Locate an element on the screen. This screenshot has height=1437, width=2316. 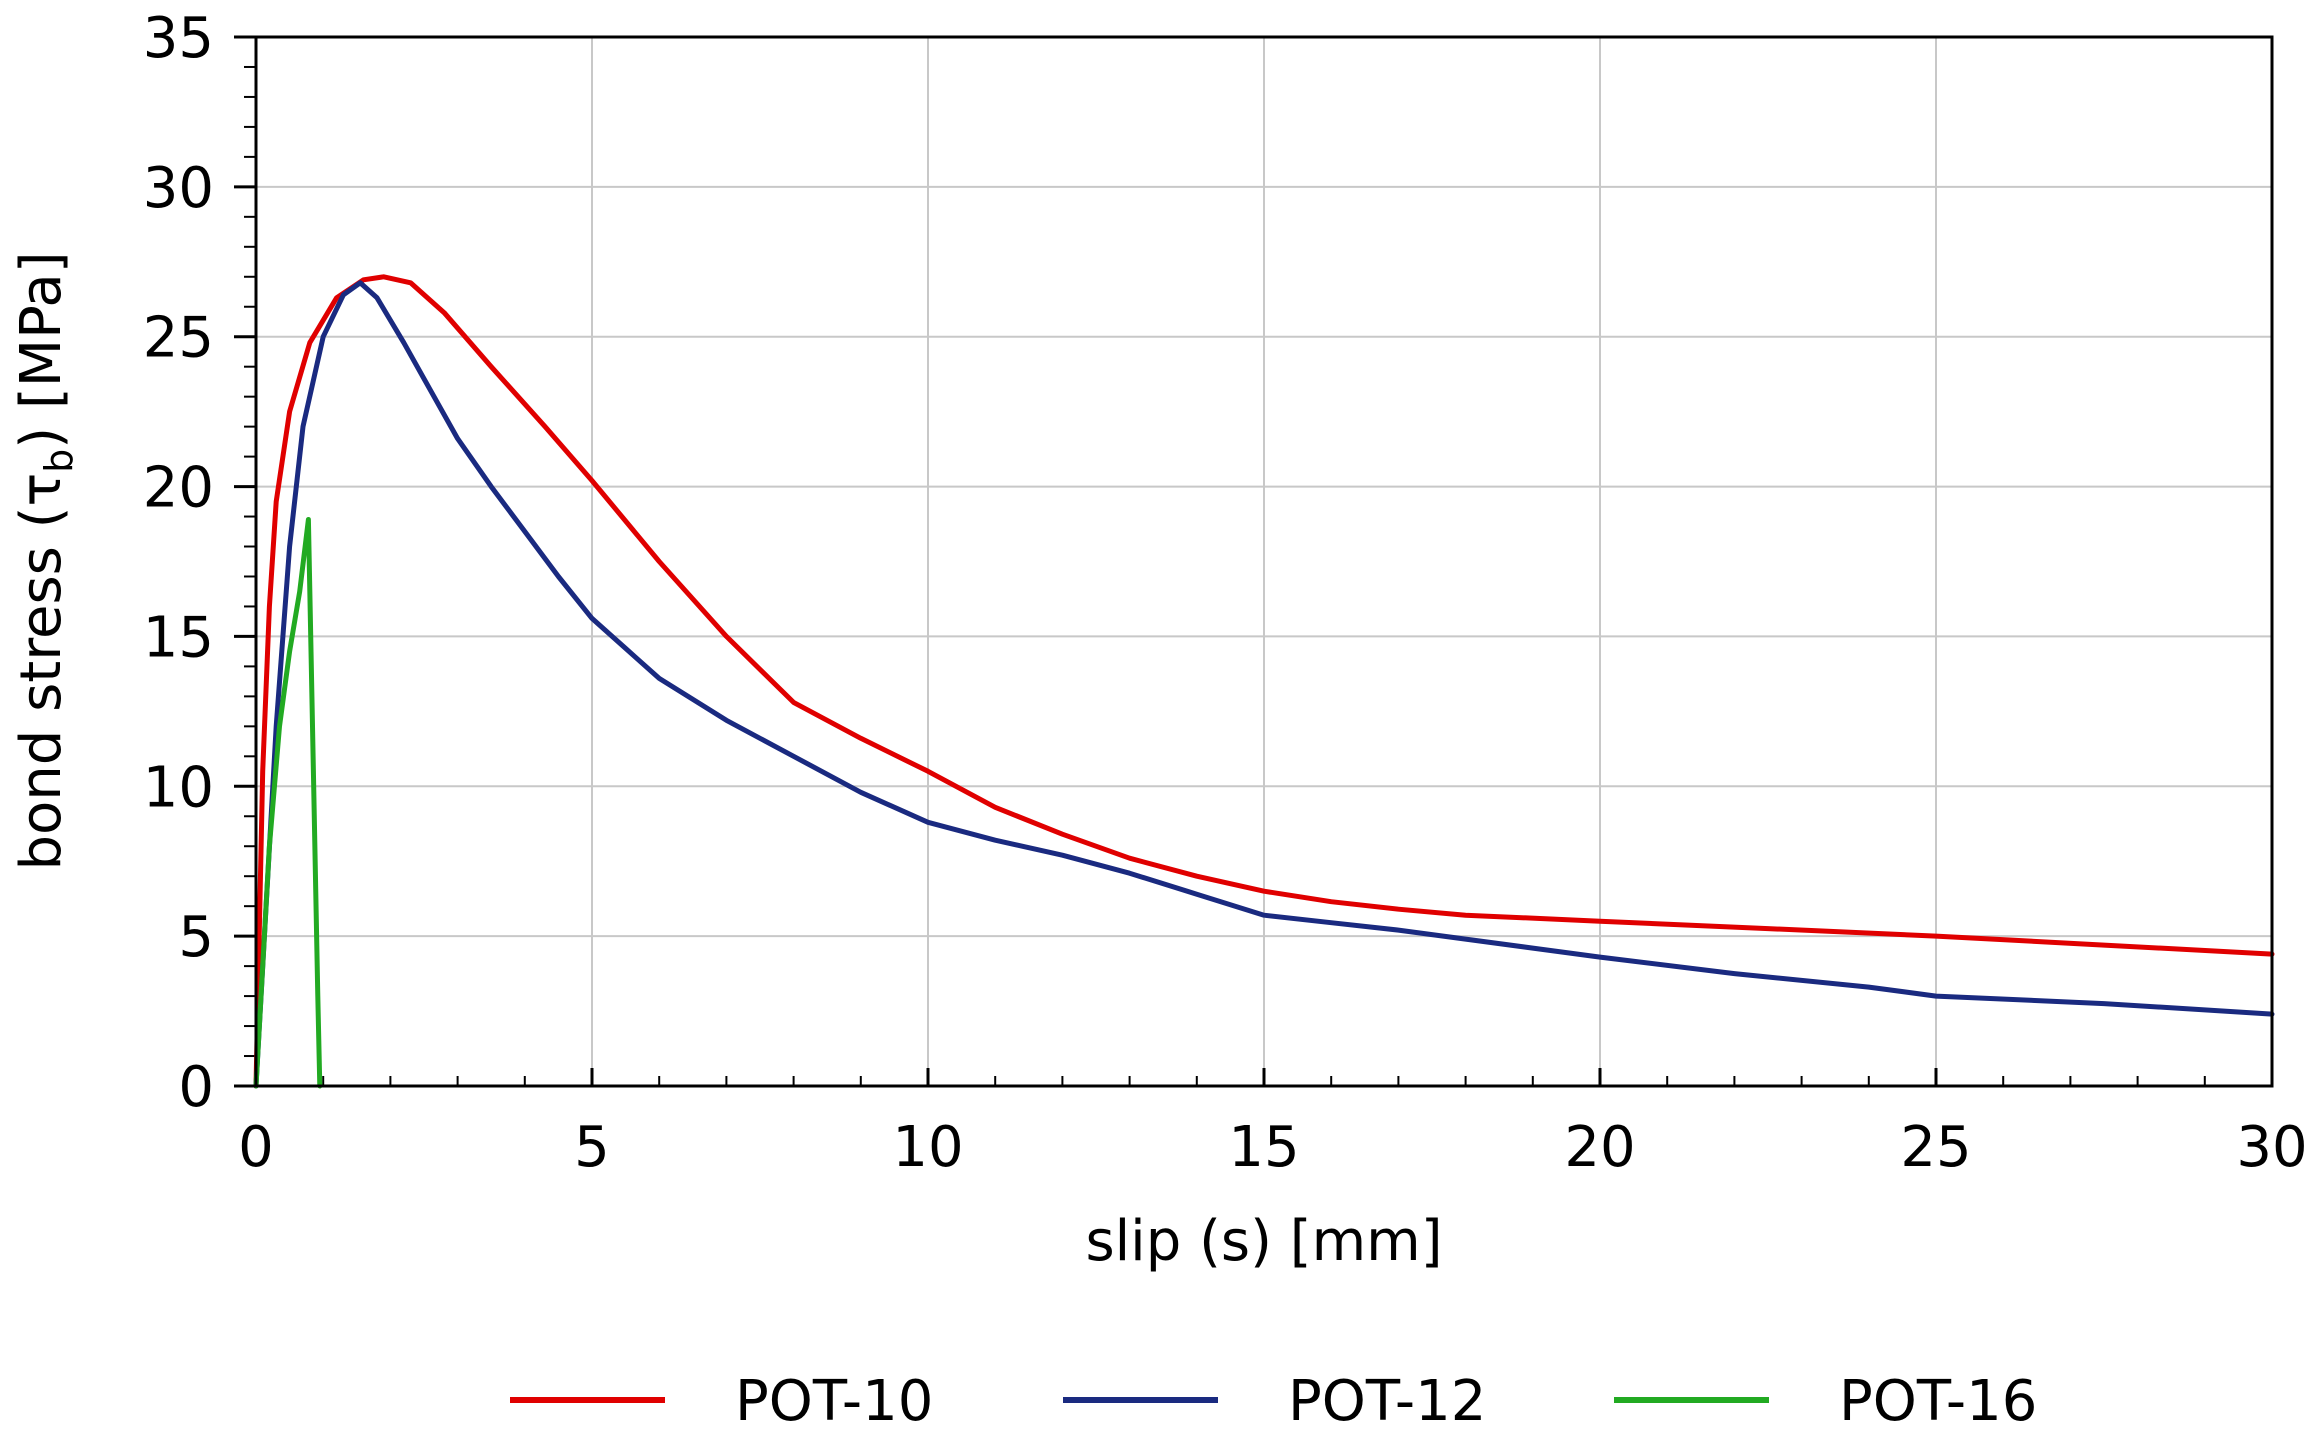
x-tick-label: 15 is located at coordinates (1263, 1147).